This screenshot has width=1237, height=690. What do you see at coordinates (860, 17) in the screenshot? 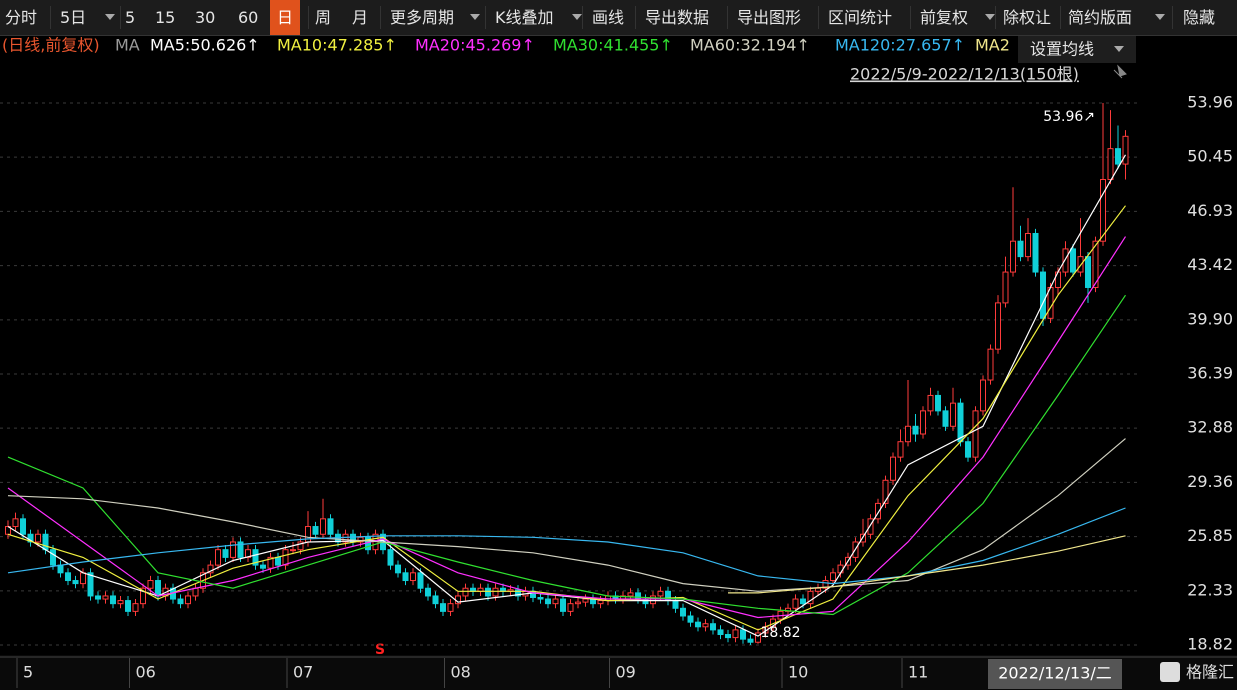
I see `toolbar-item: 区间统计` at bounding box center [860, 17].